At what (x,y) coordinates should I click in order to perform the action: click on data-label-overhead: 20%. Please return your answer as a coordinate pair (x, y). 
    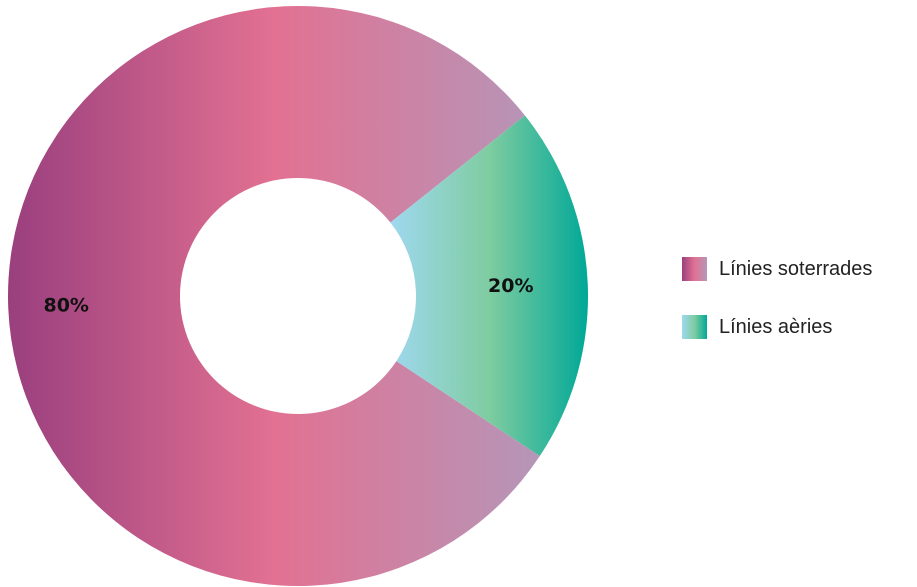
    Looking at the image, I should click on (510, 286).